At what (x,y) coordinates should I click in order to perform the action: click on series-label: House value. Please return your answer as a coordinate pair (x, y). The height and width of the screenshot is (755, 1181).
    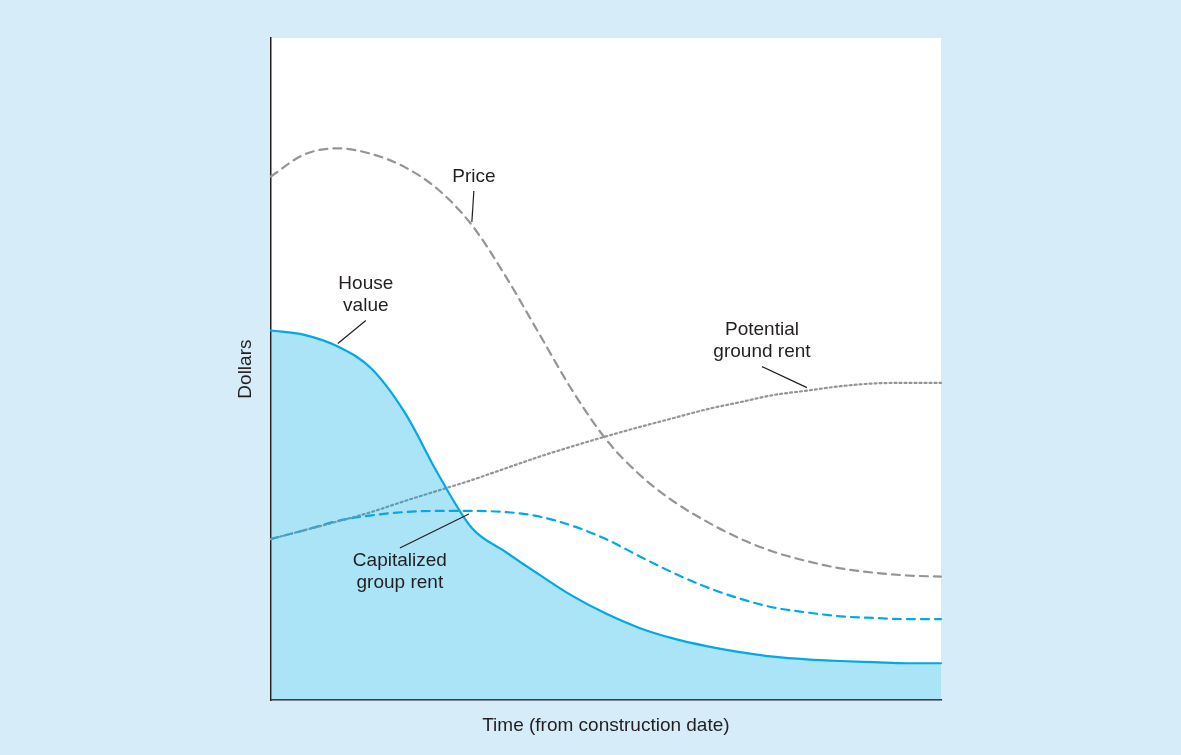
    Looking at the image, I should click on (366, 294).